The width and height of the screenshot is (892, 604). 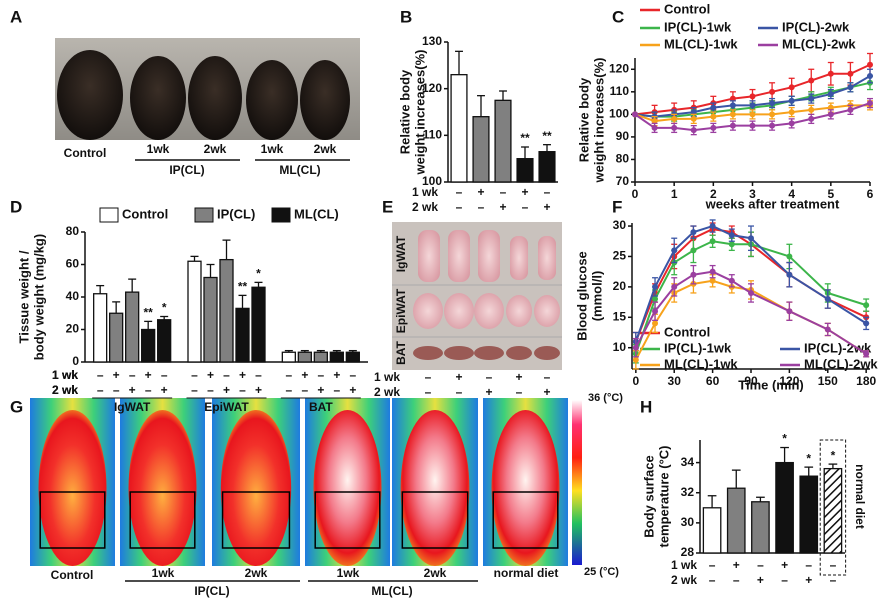 What do you see at coordinates (387, 206) in the screenshot?
I see `panel-letter: E` at bounding box center [387, 206].